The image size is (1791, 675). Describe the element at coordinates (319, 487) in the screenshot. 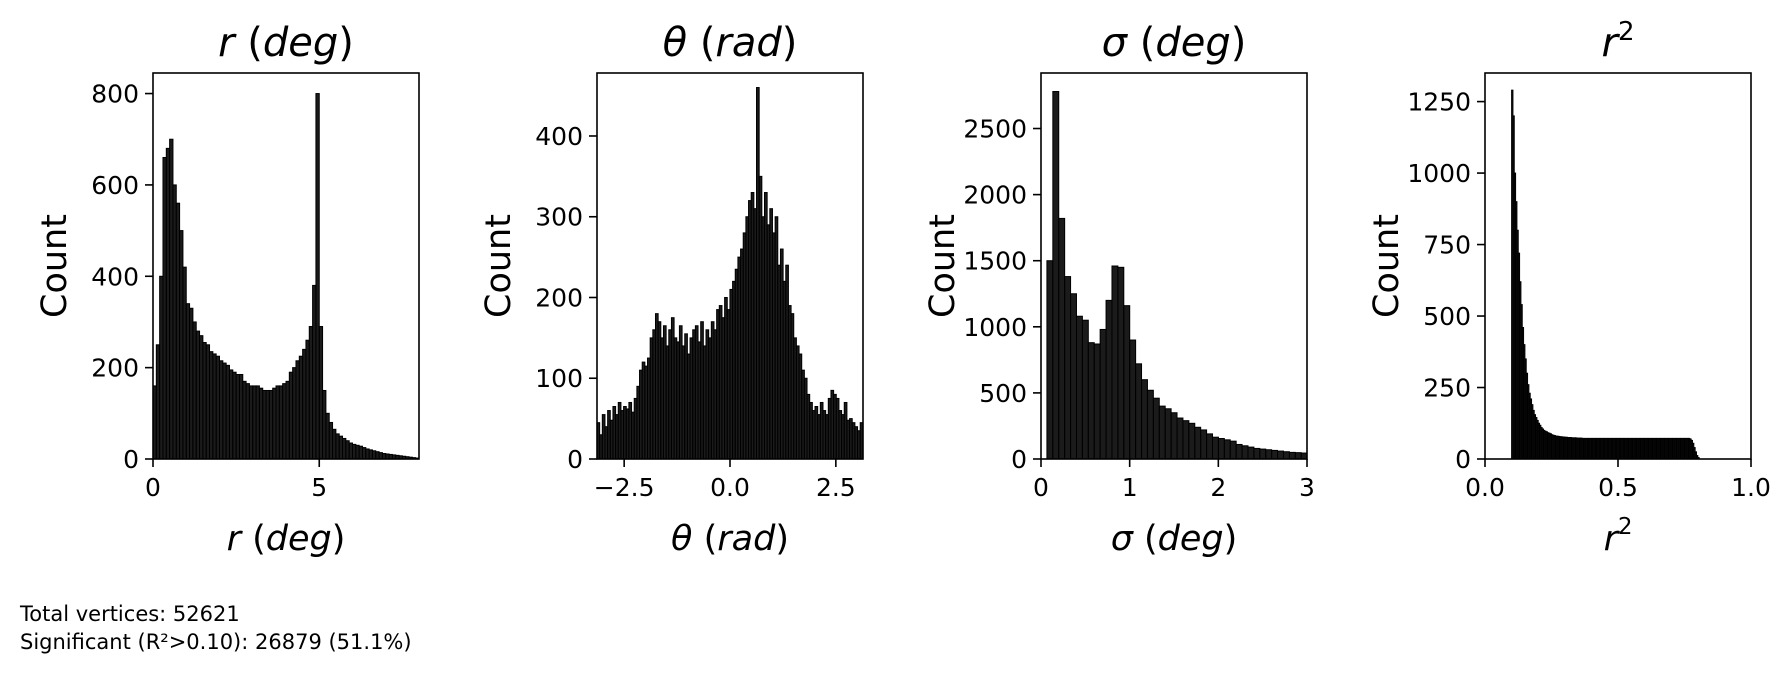

I see `x-tick-label: 5` at that location.